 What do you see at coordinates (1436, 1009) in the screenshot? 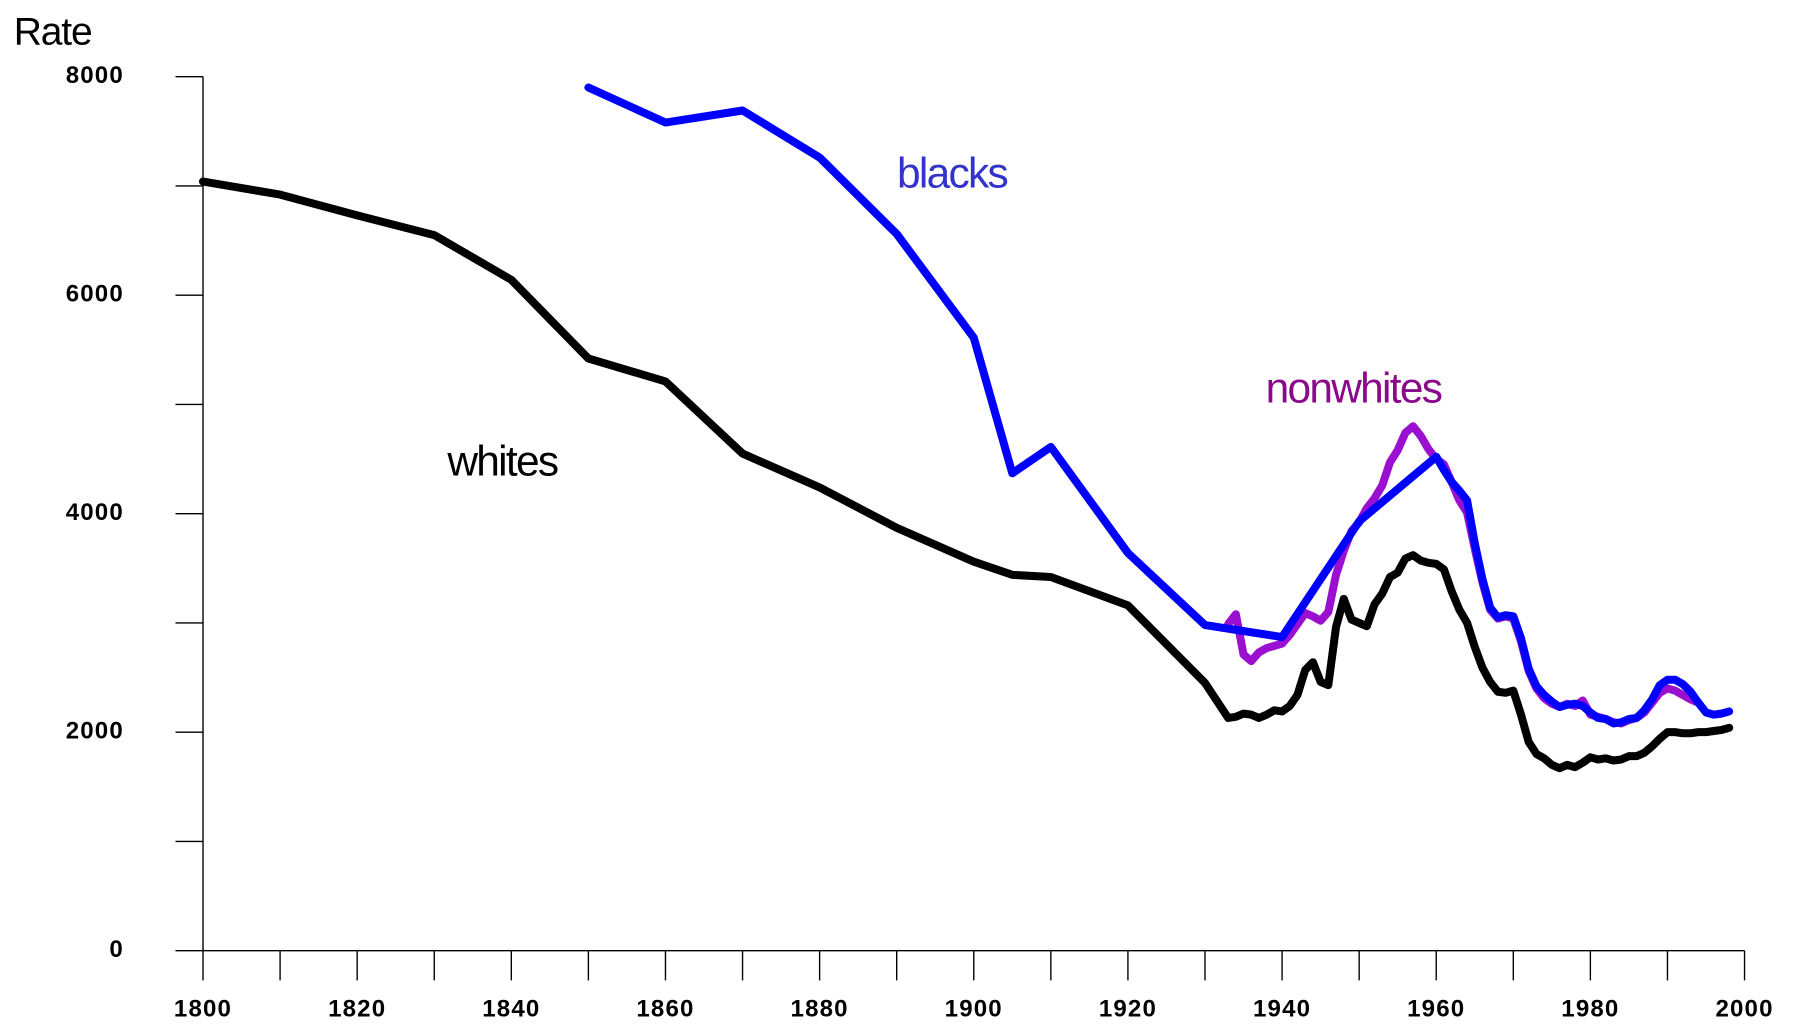
I see `x-tick-label: 1960` at bounding box center [1436, 1009].